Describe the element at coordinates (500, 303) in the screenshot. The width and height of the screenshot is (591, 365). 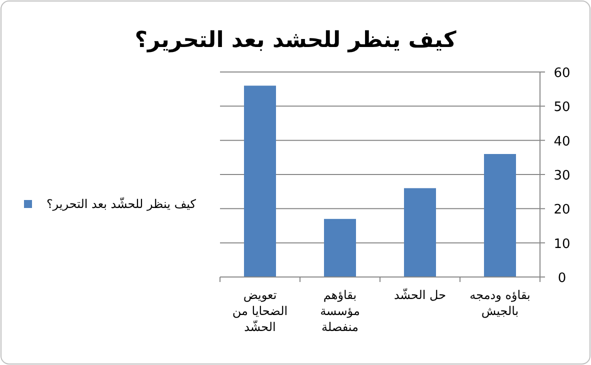
I see `x-tick-label: بقاؤه ودمجه بالجيش` at that location.